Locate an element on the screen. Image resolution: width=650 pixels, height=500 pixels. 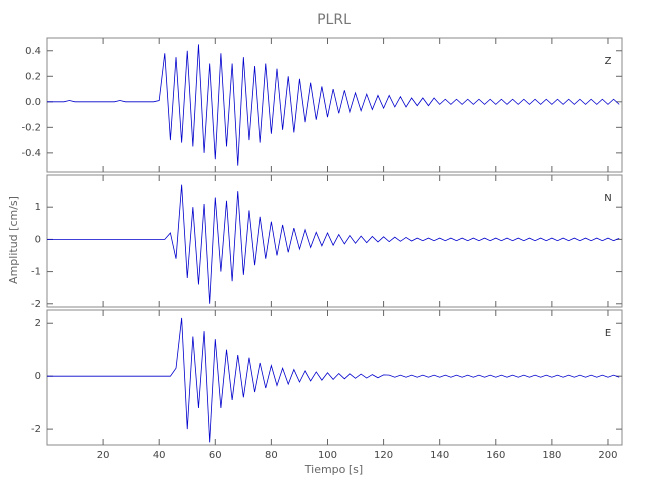
y-tick-label: -1 is located at coordinates (36, 272).